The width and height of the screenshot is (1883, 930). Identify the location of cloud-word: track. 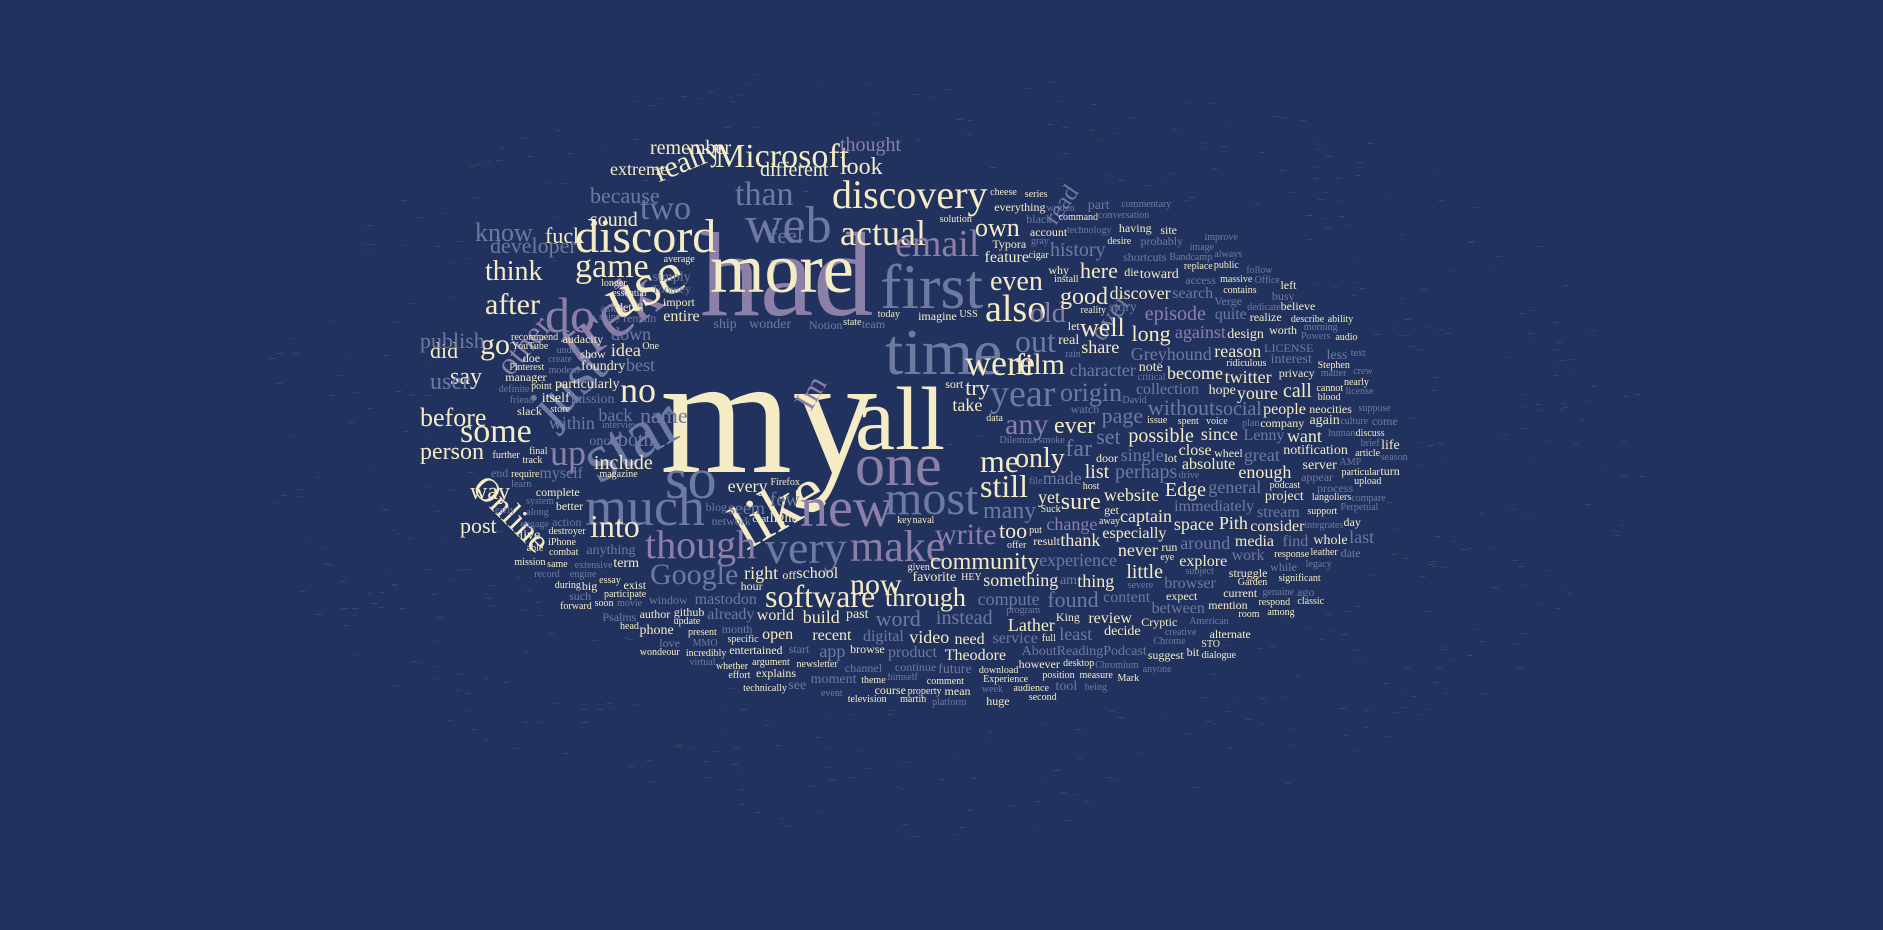
(532, 460).